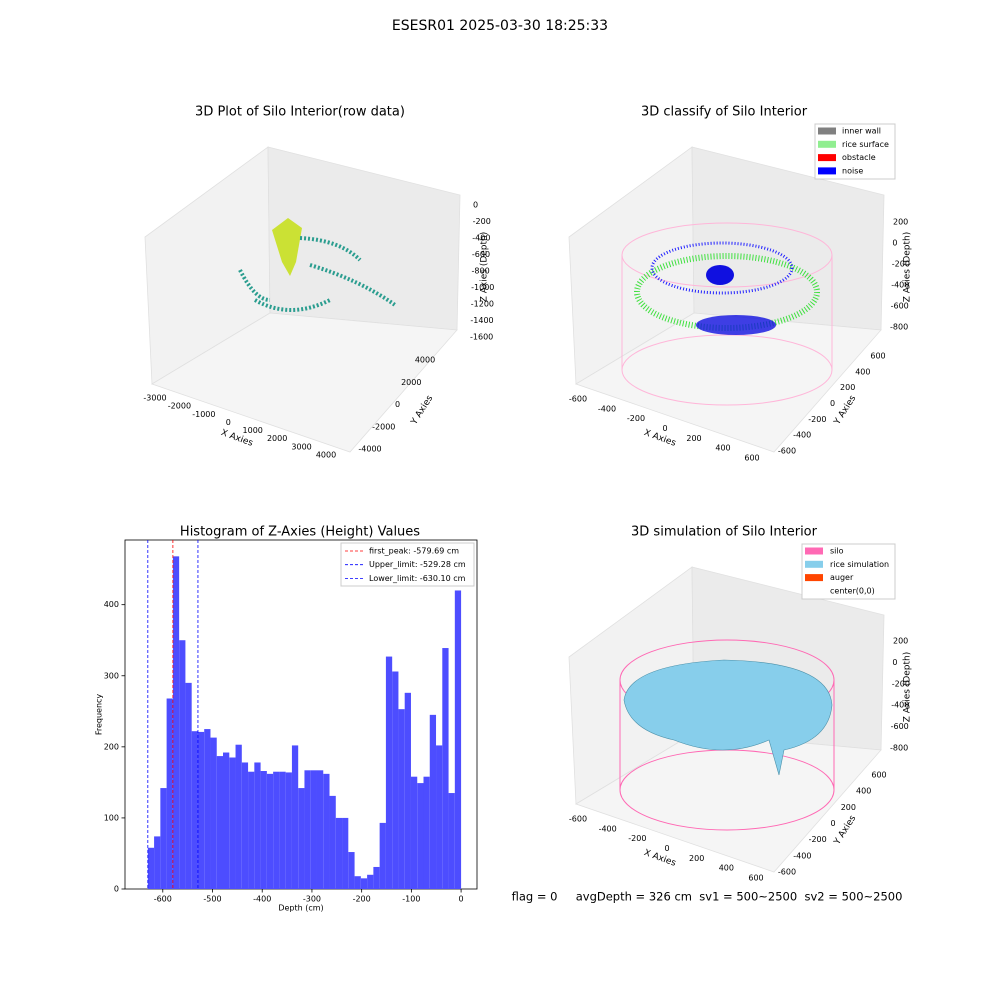 The image size is (1000, 1000). What do you see at coordinates (326, 455) in the screenshot?
I see `x-tick-label: 4000` at bounding box center [326, 455].